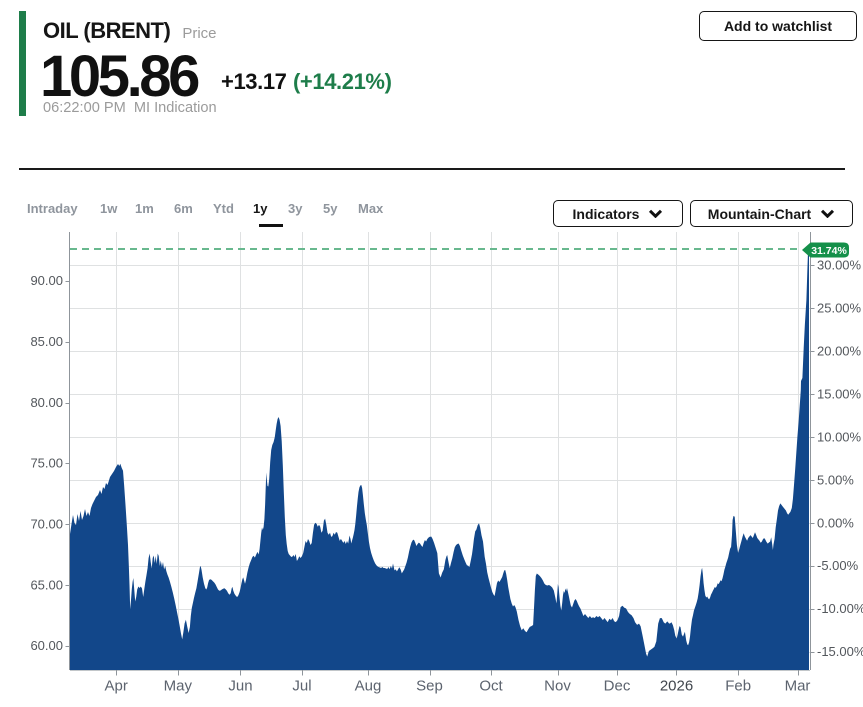 Image resolution: width=863 pixels, height=707 pixels. I want to click on svg-text: Oct, so click(491, 686).